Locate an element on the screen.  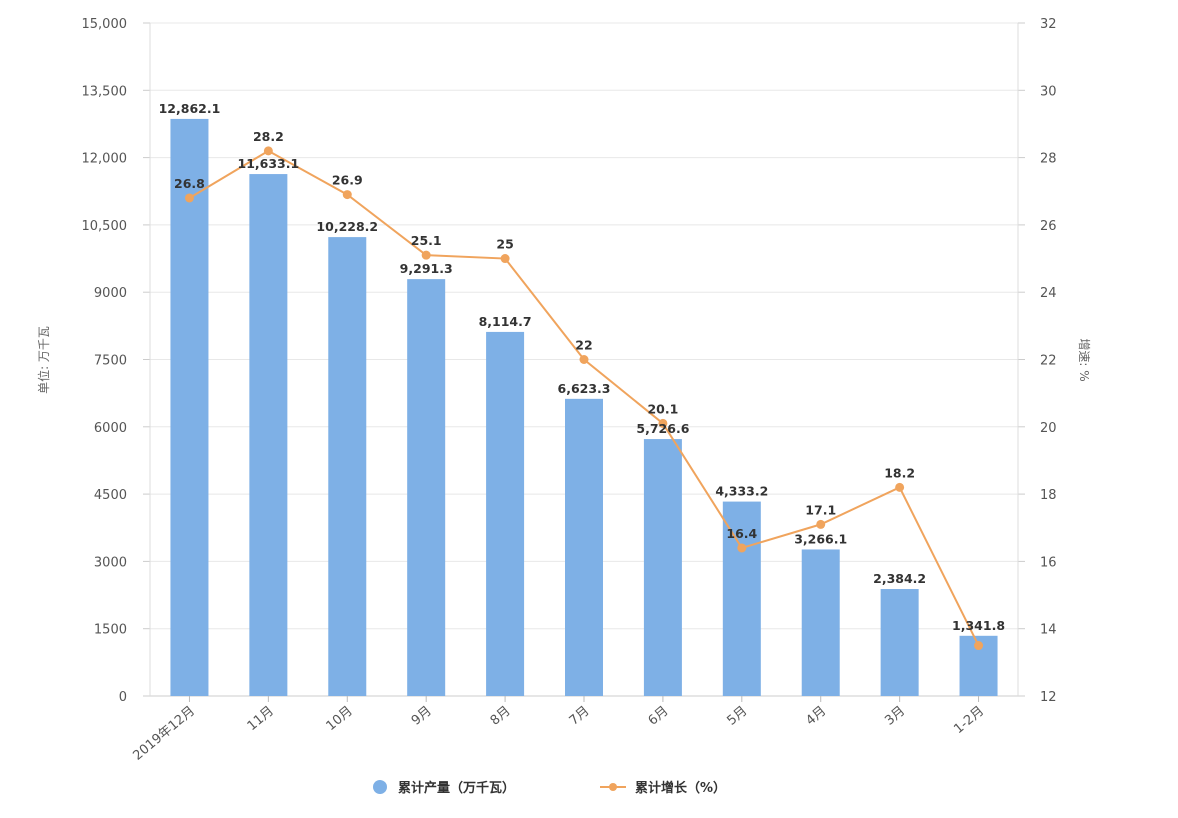
line-data-label: 20.1 is located at coordinates (662, 408).